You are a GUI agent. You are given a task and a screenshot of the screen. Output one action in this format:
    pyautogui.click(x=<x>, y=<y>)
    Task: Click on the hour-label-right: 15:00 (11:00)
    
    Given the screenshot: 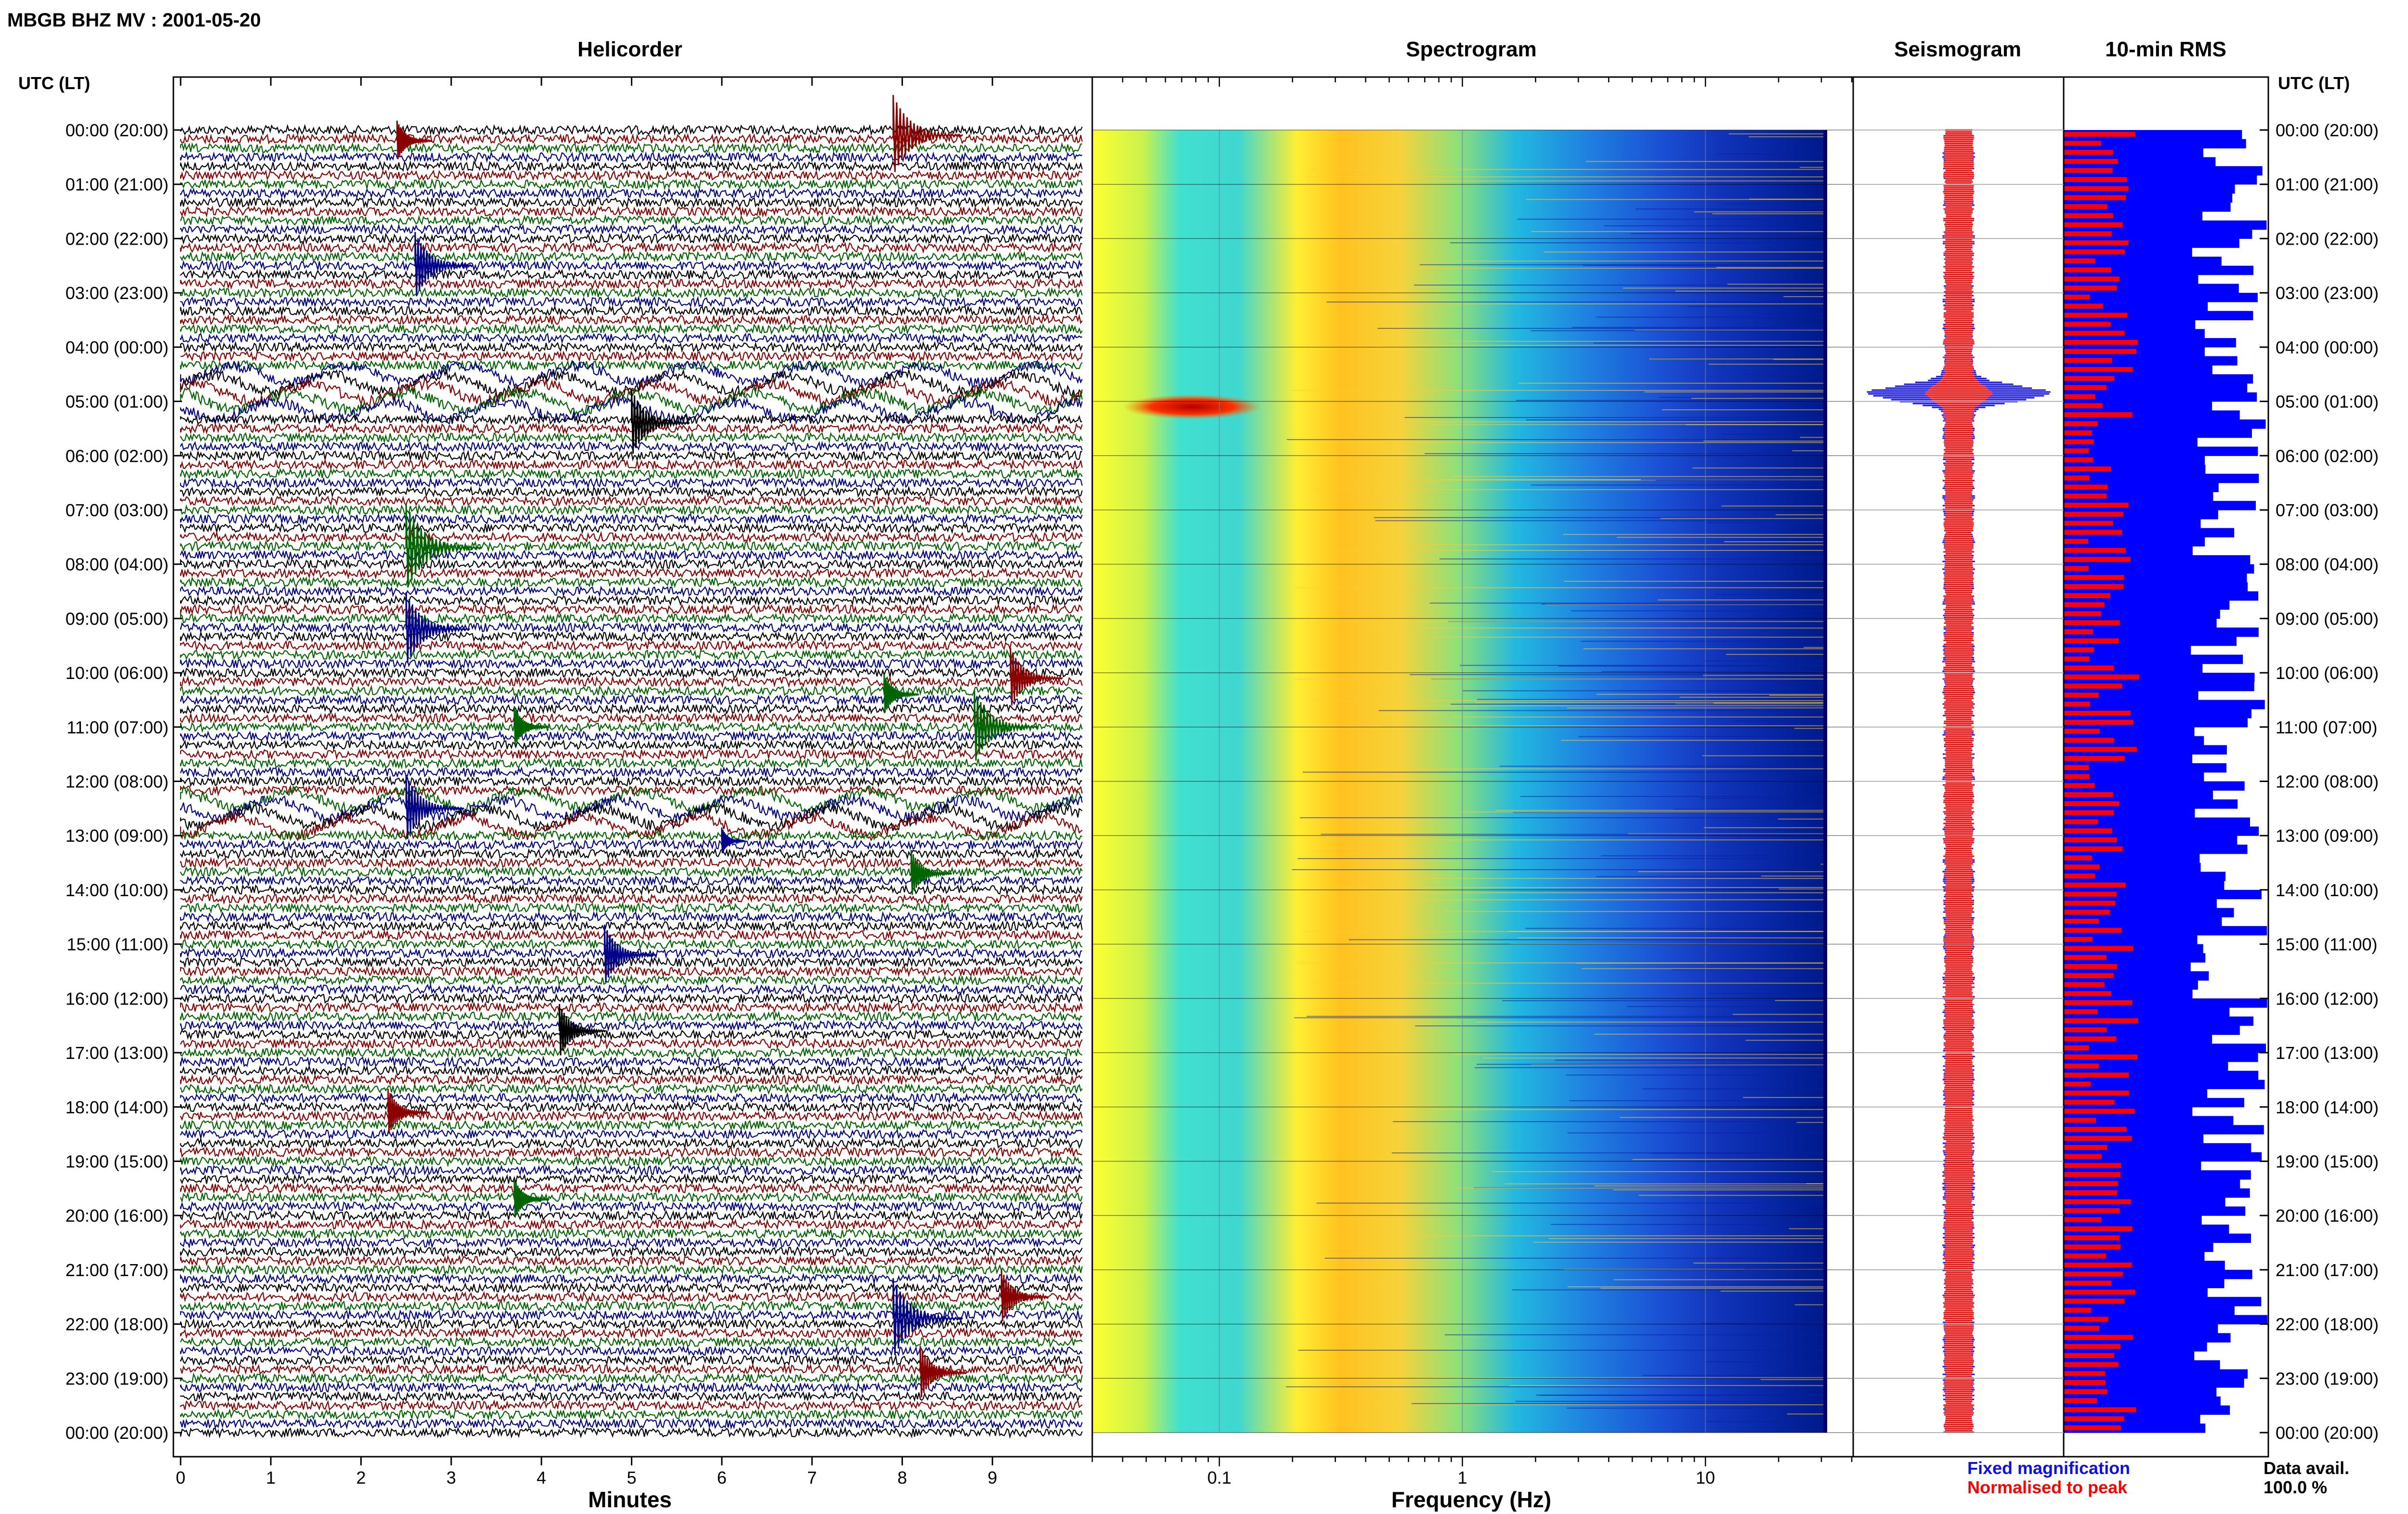 What is the action you would take?
    pyautogui.click(x=2326, y=944)
    